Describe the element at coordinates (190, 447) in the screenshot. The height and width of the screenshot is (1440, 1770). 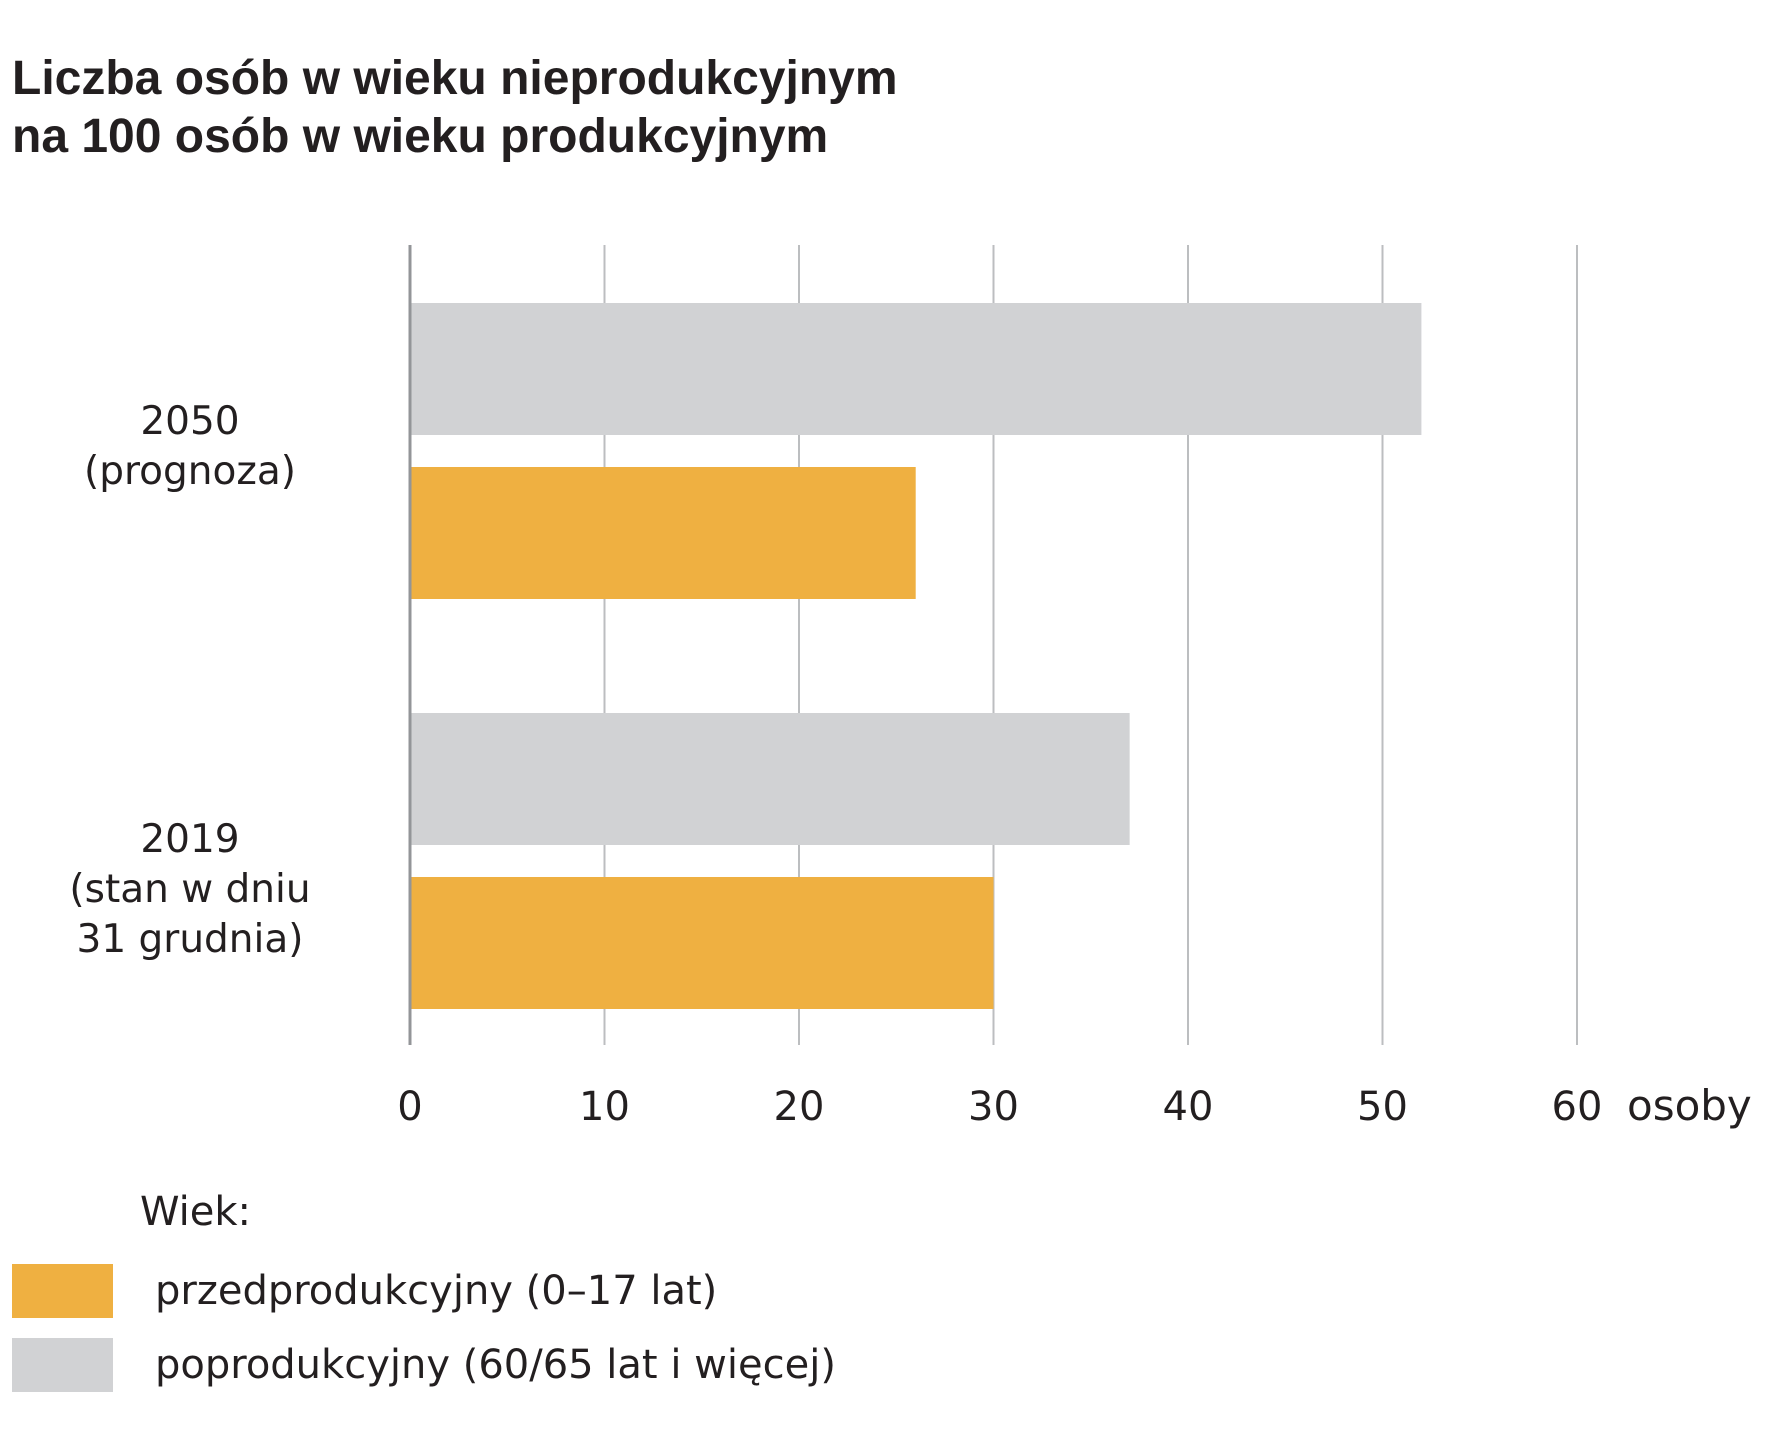
I see `category-label-2050: 2050 (prognoza)` at that location.